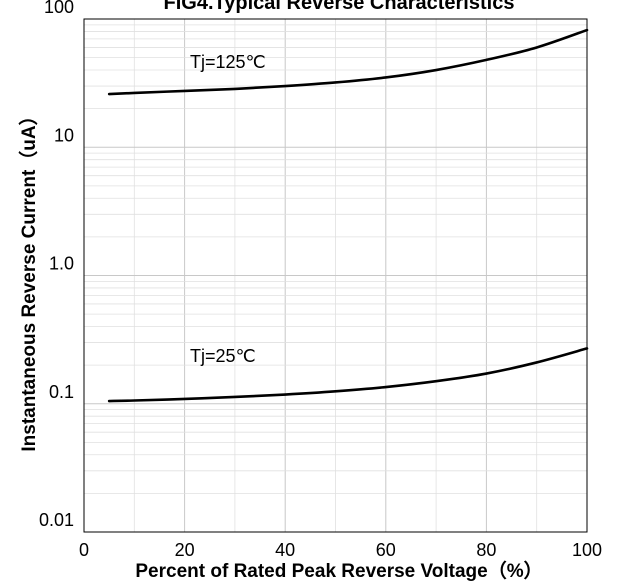 This screenshot has width=622, height=583. I want to click on series-label-tj-125: Tj=125℃, so click(228, 62).